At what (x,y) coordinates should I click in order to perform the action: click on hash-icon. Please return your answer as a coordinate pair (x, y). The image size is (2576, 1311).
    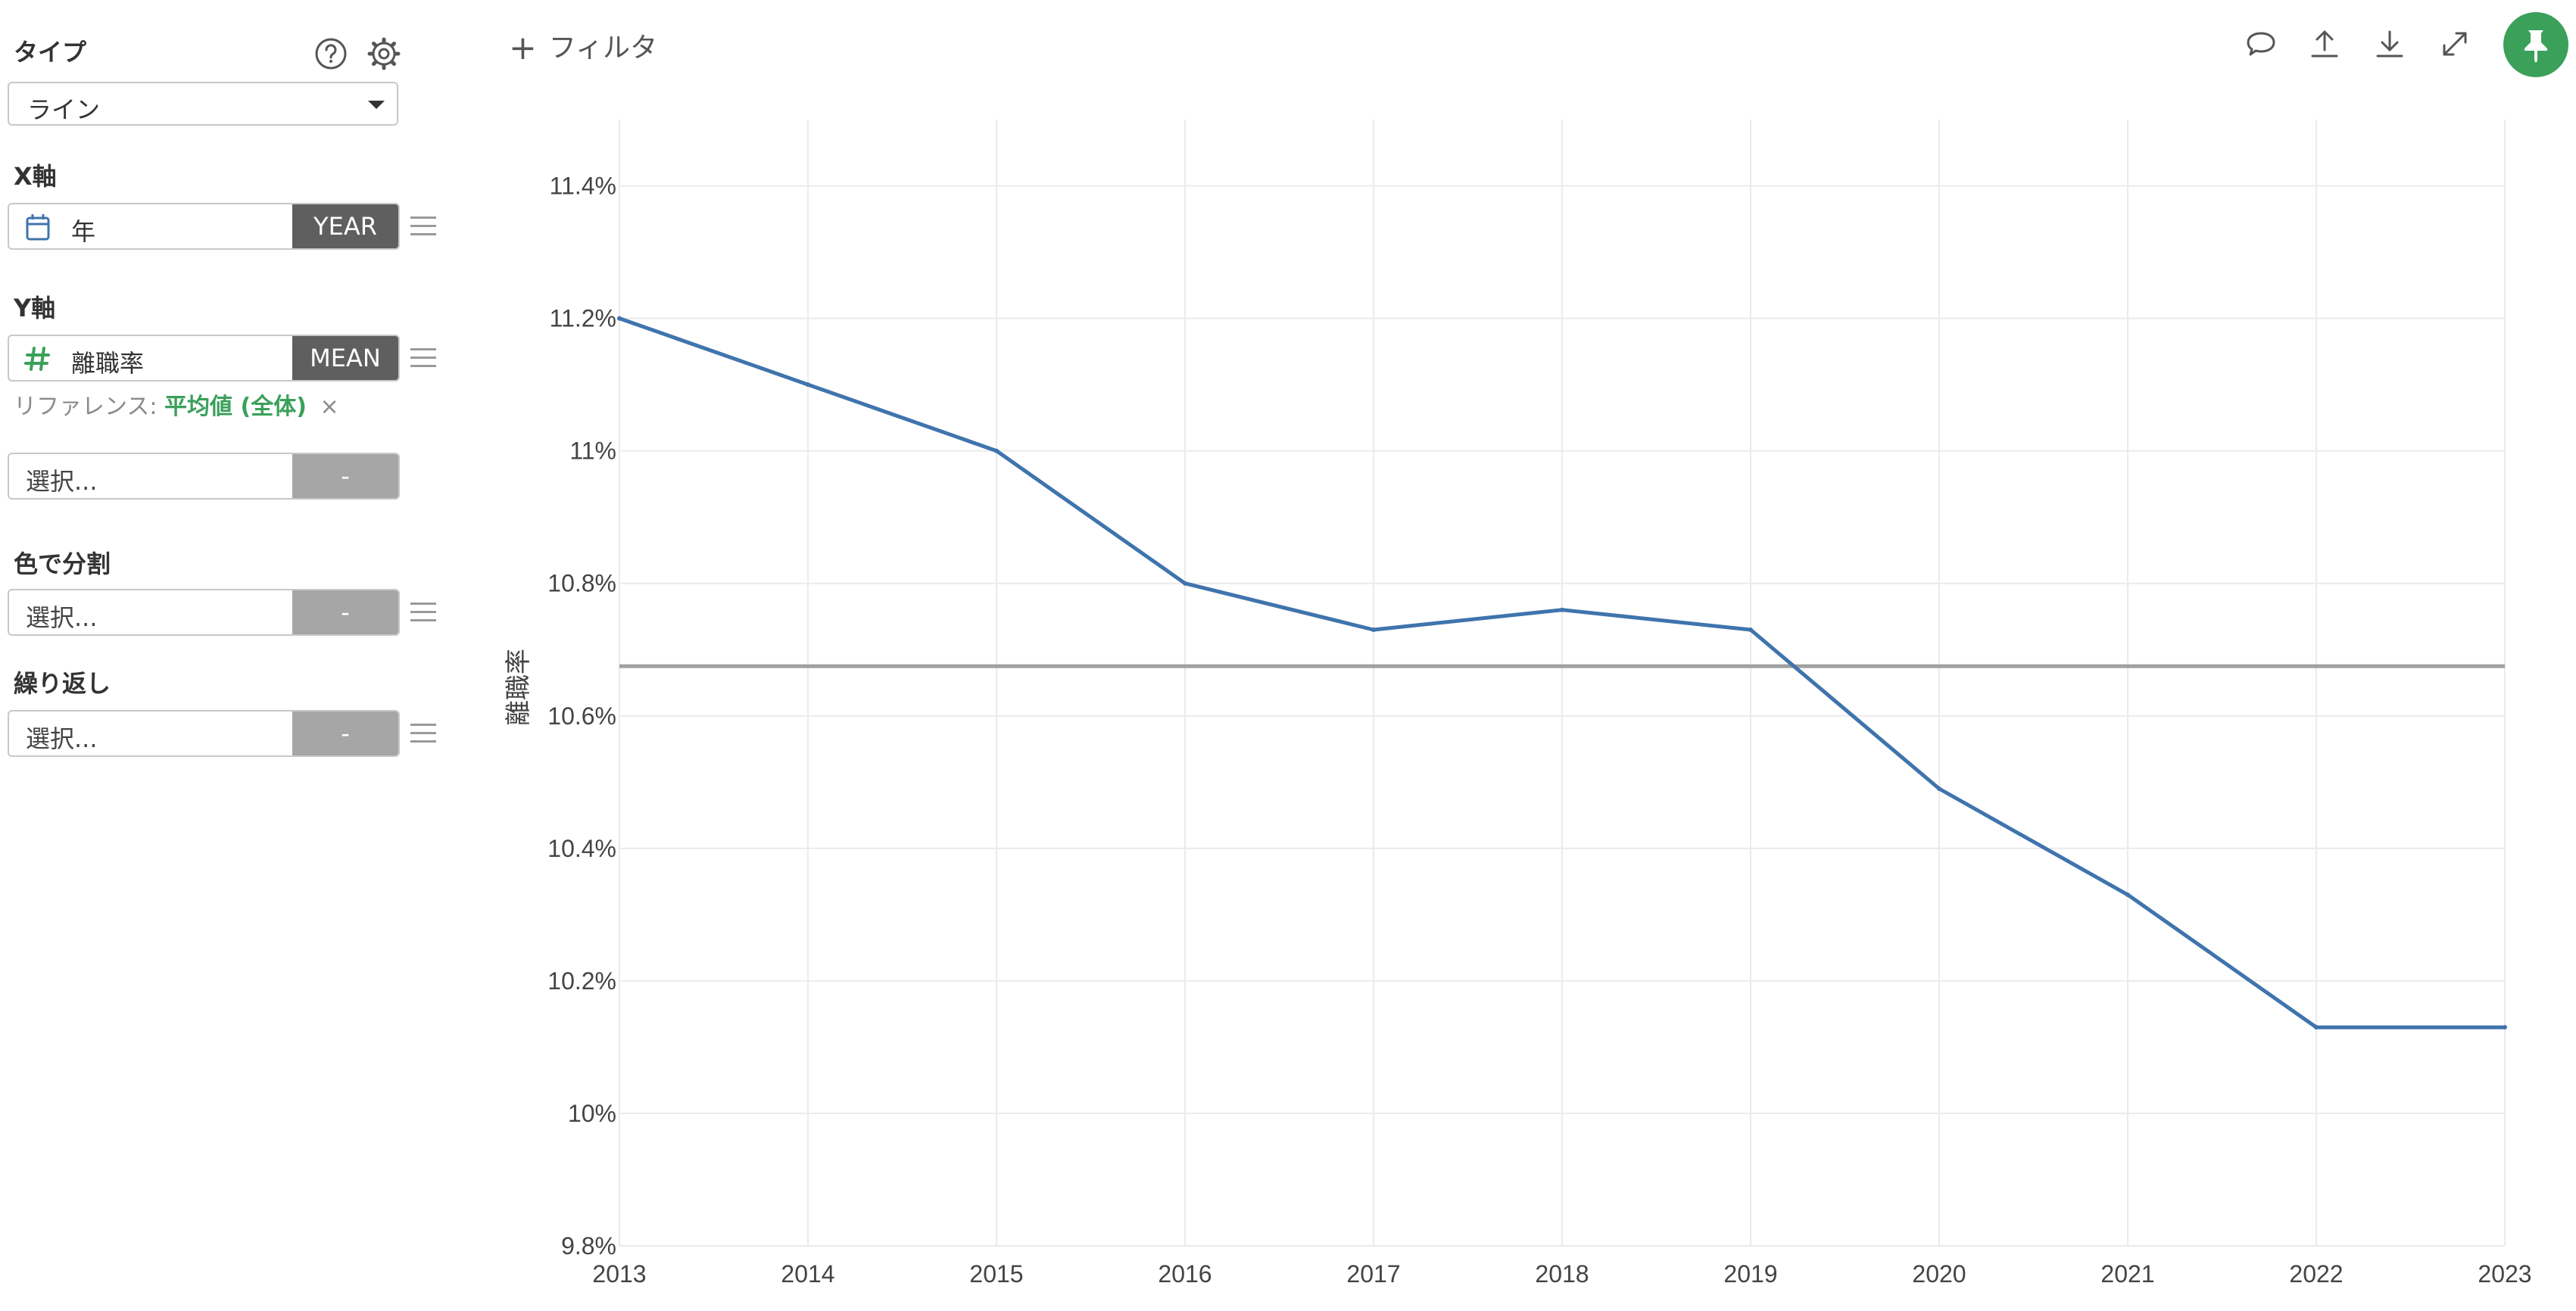
    Looking at the image, I should click on (37, 359).